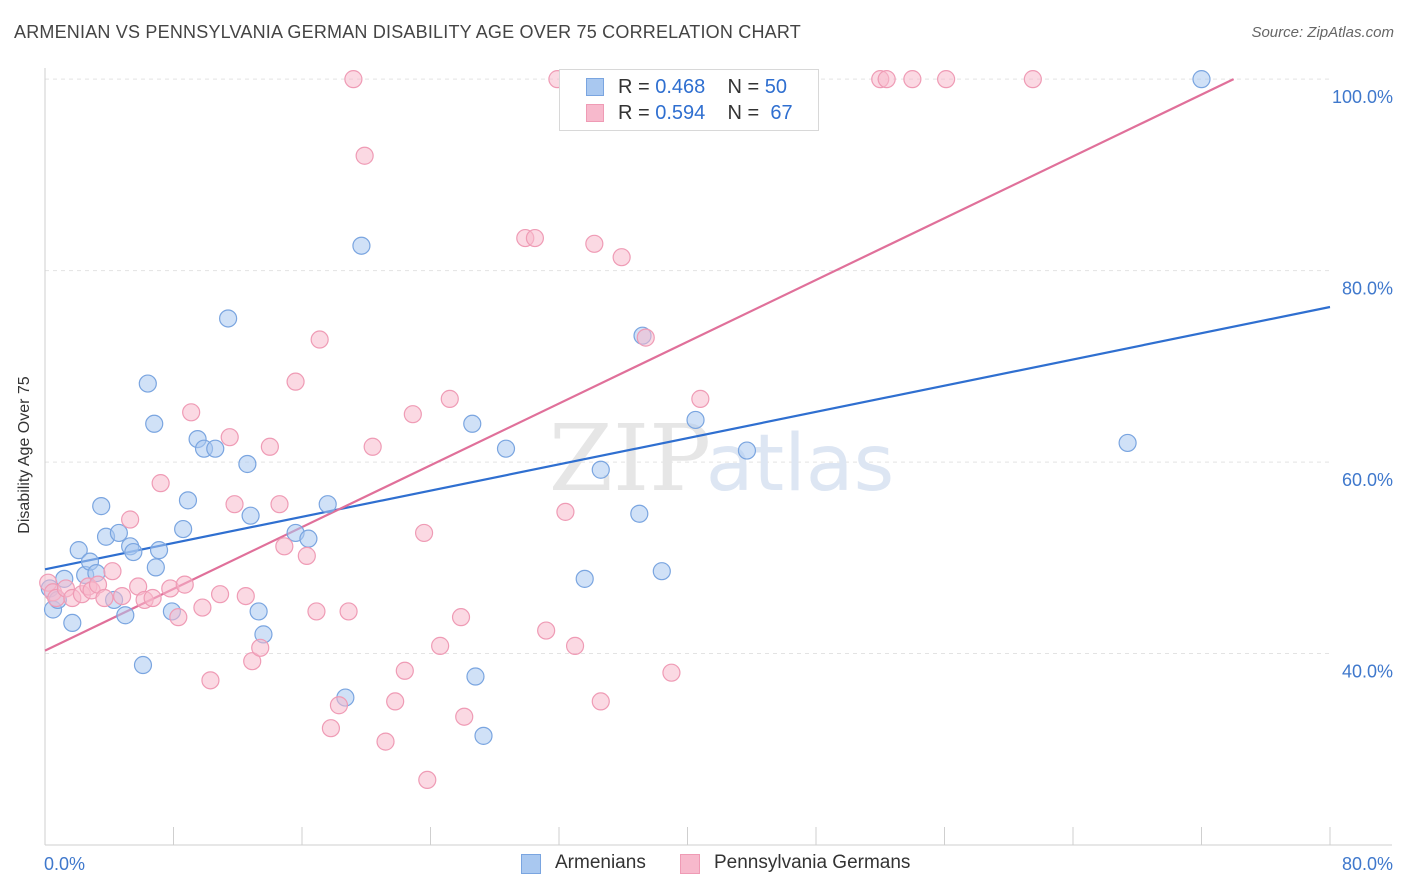  Describe the element at coordinates (746, 113) in the screenshot. I see `legend-n-label-pennsylvania: N =` at that location.